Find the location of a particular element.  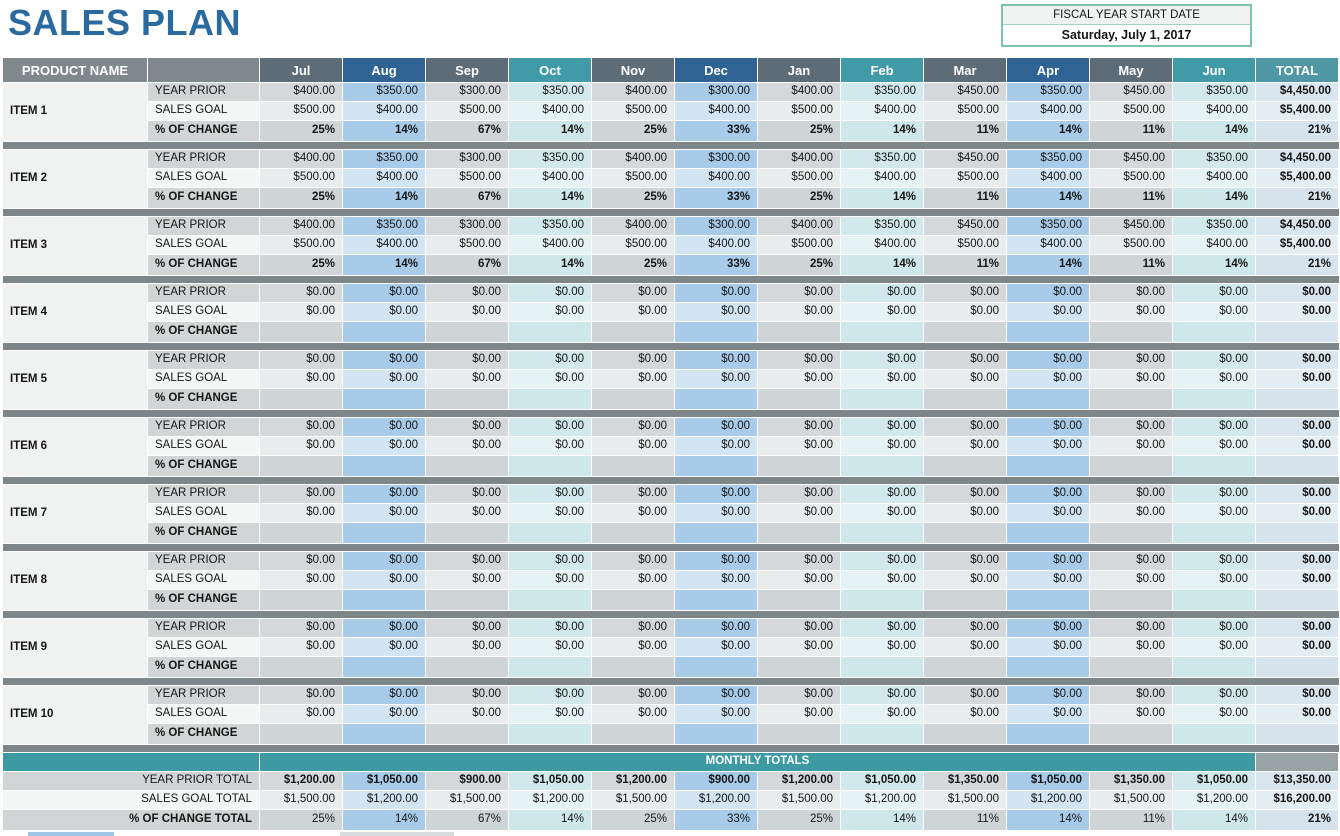

total-value-cell: $5,400.00 is located at coordinates (1297, 178).